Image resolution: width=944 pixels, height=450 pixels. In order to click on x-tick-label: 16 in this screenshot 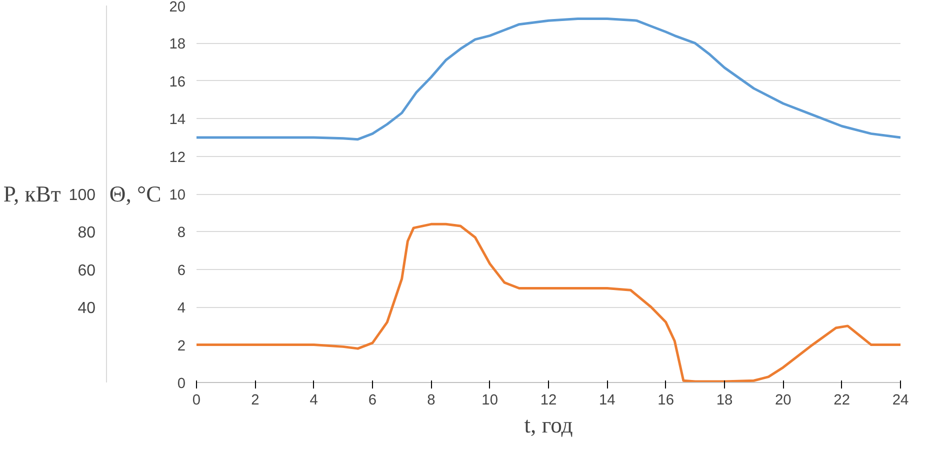, I will do `click(666, 400)`.